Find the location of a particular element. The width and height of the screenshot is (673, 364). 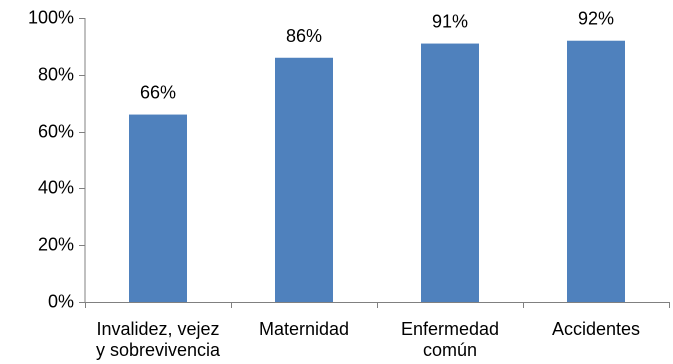

data-label: 86% is located at coordinates (304, 36).